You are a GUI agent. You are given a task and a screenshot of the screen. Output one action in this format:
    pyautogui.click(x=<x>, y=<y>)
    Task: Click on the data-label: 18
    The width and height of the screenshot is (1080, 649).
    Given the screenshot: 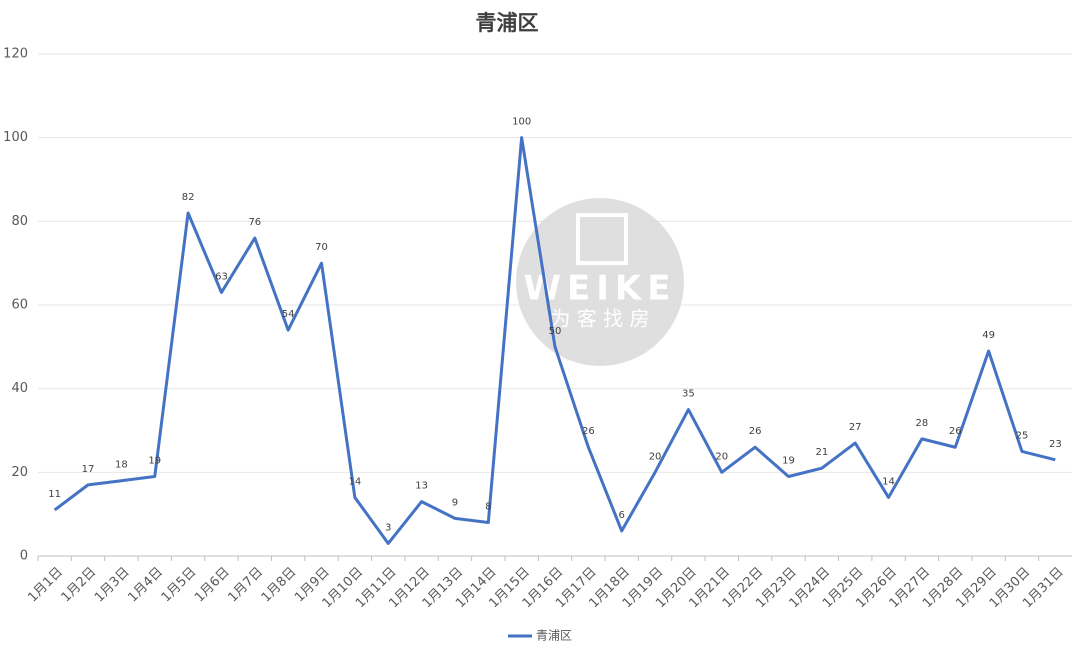 What is the action you would take?
    pyautogui.click(x=121, y=465)
    